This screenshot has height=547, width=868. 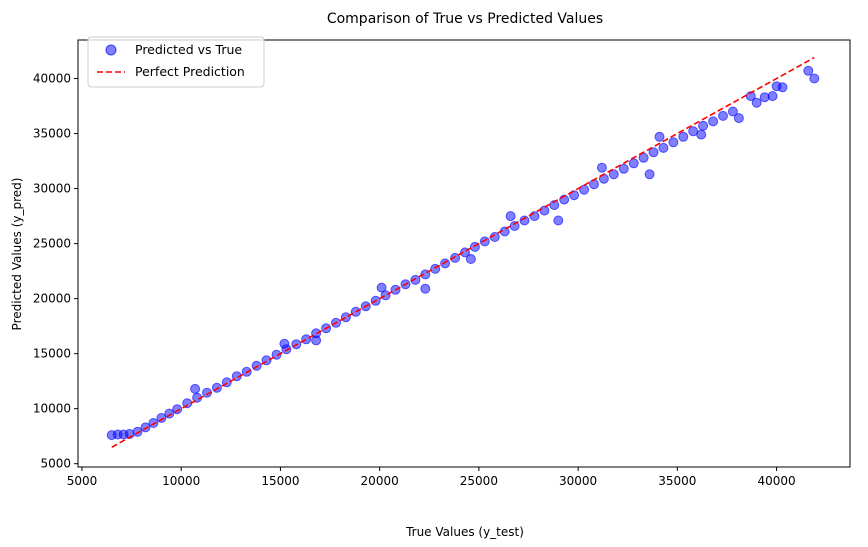 I want to click on x-tick-label: 15000, so click(x=280, y=481).